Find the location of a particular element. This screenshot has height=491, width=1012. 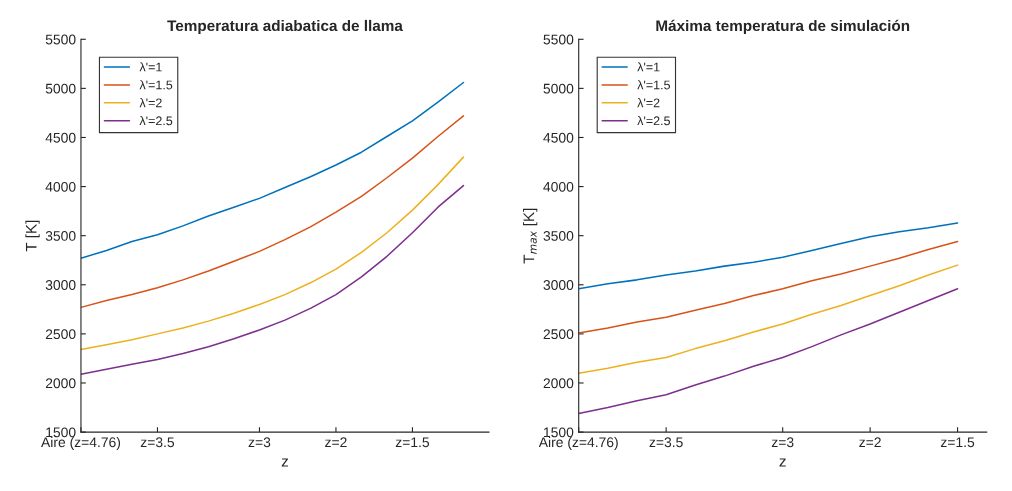

y-axis-title: T$_{max}$ [K] is located at coordinates (530, 236).